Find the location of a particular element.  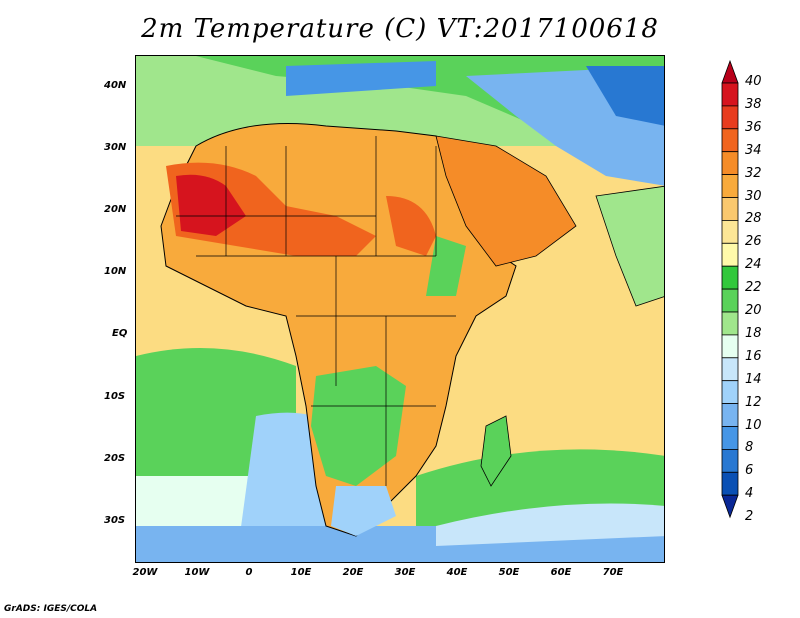

india-land is located at coordinates (629, 246).